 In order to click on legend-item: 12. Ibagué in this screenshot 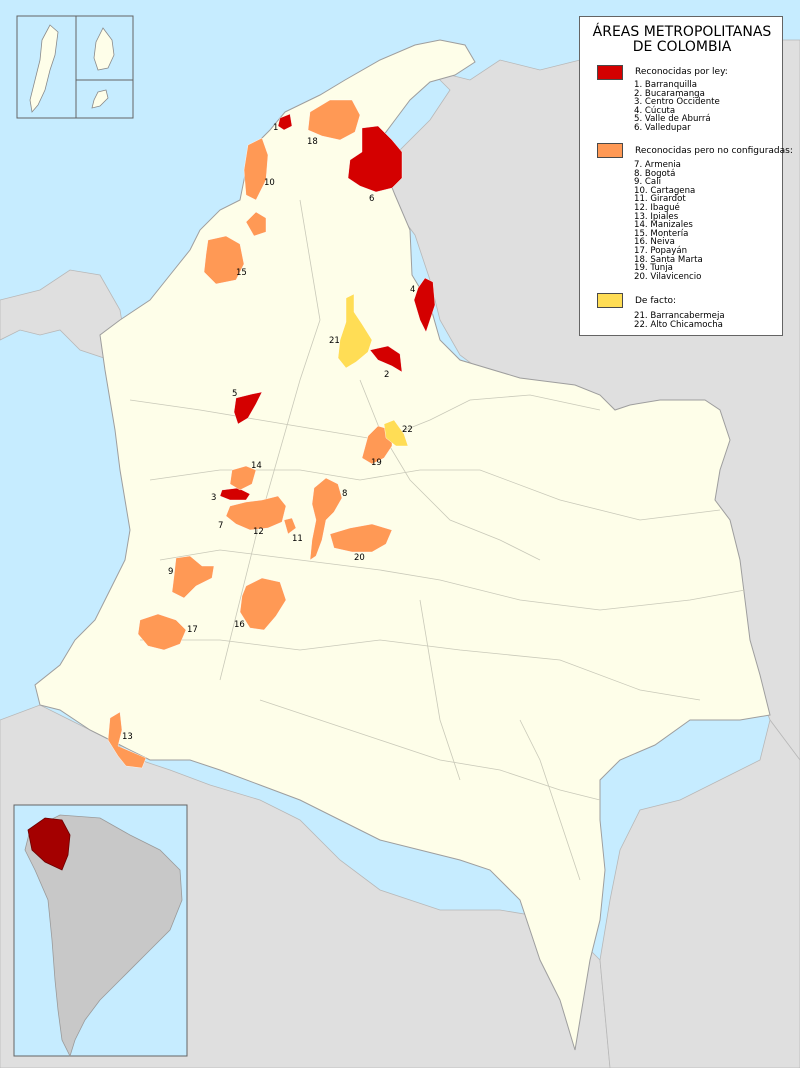, I will do `click(657, 207)`.